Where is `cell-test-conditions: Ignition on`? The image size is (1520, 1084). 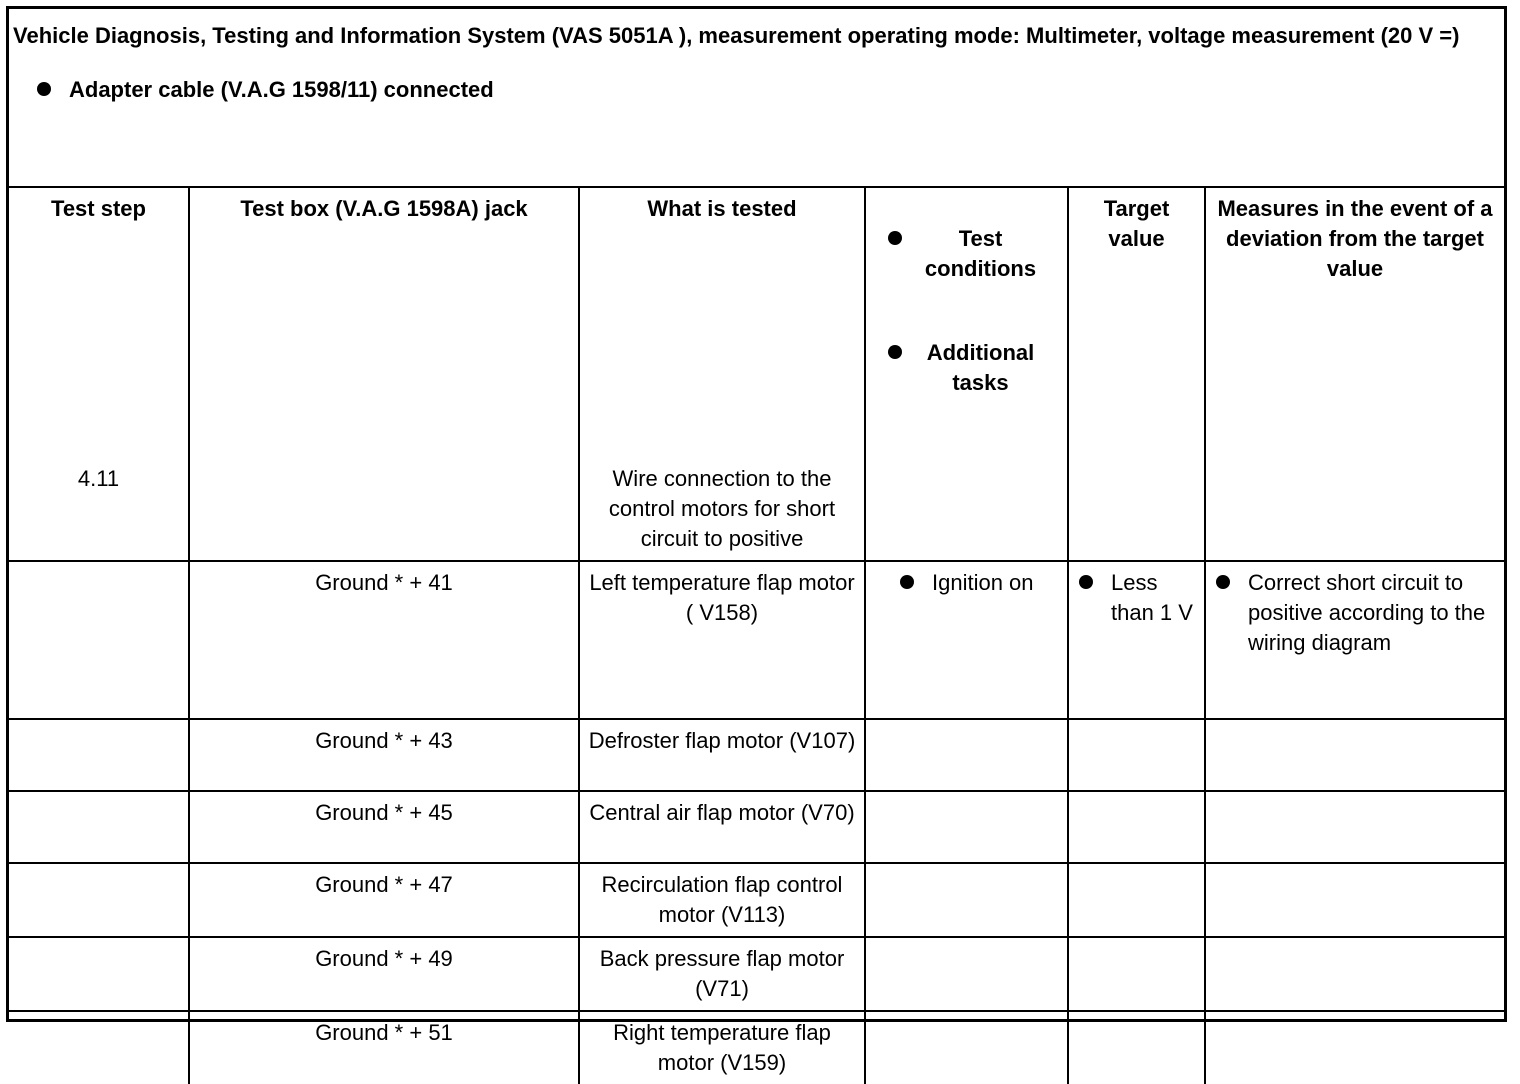
cell-test-conditions: Ignition on is located at coordinates (966, 640).